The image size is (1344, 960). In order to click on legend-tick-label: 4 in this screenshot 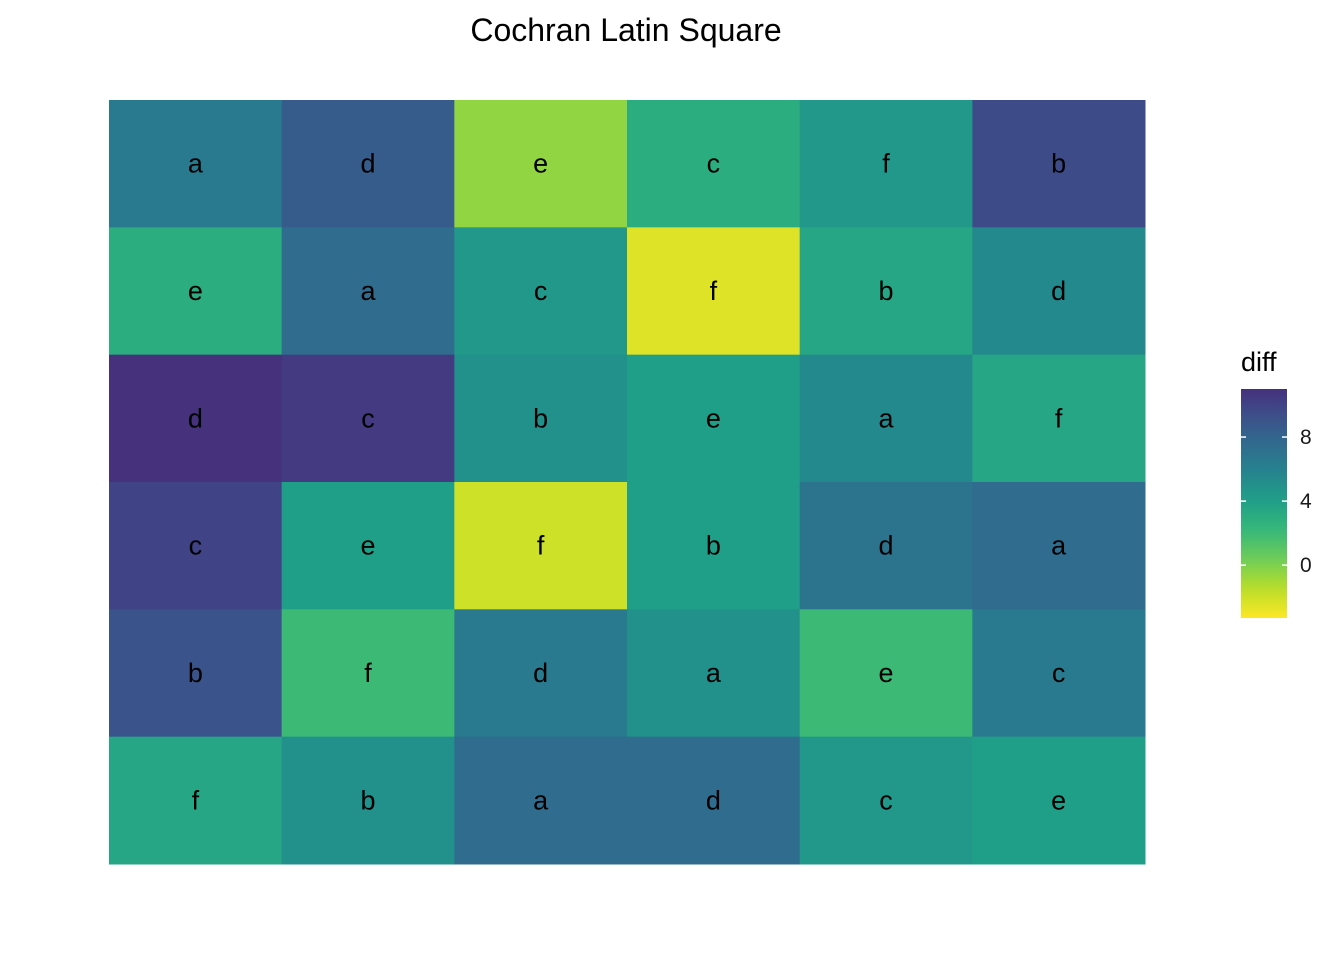, I will do `click(1306, 501)`.